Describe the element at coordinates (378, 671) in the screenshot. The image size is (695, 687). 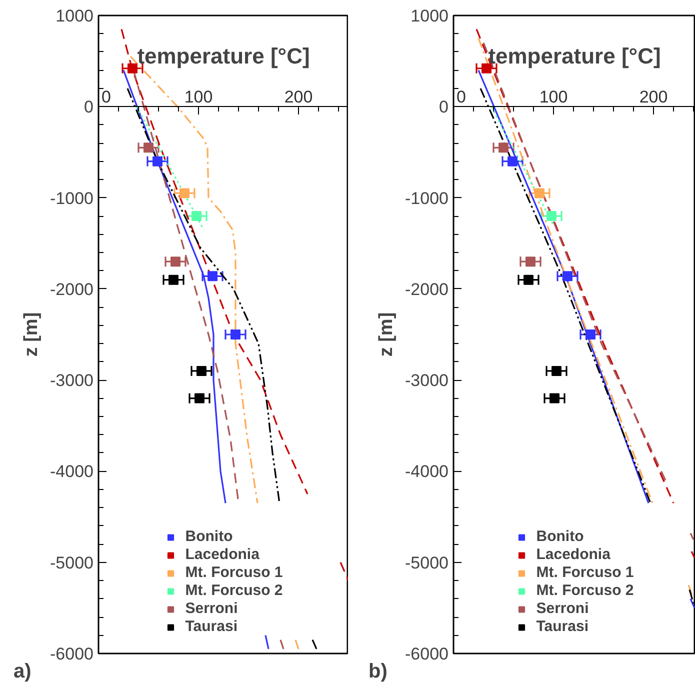
I see `text: b)` at that location.